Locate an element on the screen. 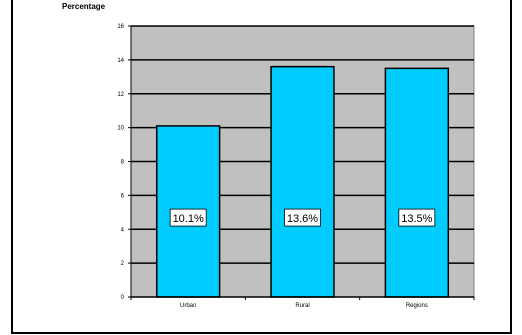  y-tick-label: 4 is located at coordinates (123, 230).